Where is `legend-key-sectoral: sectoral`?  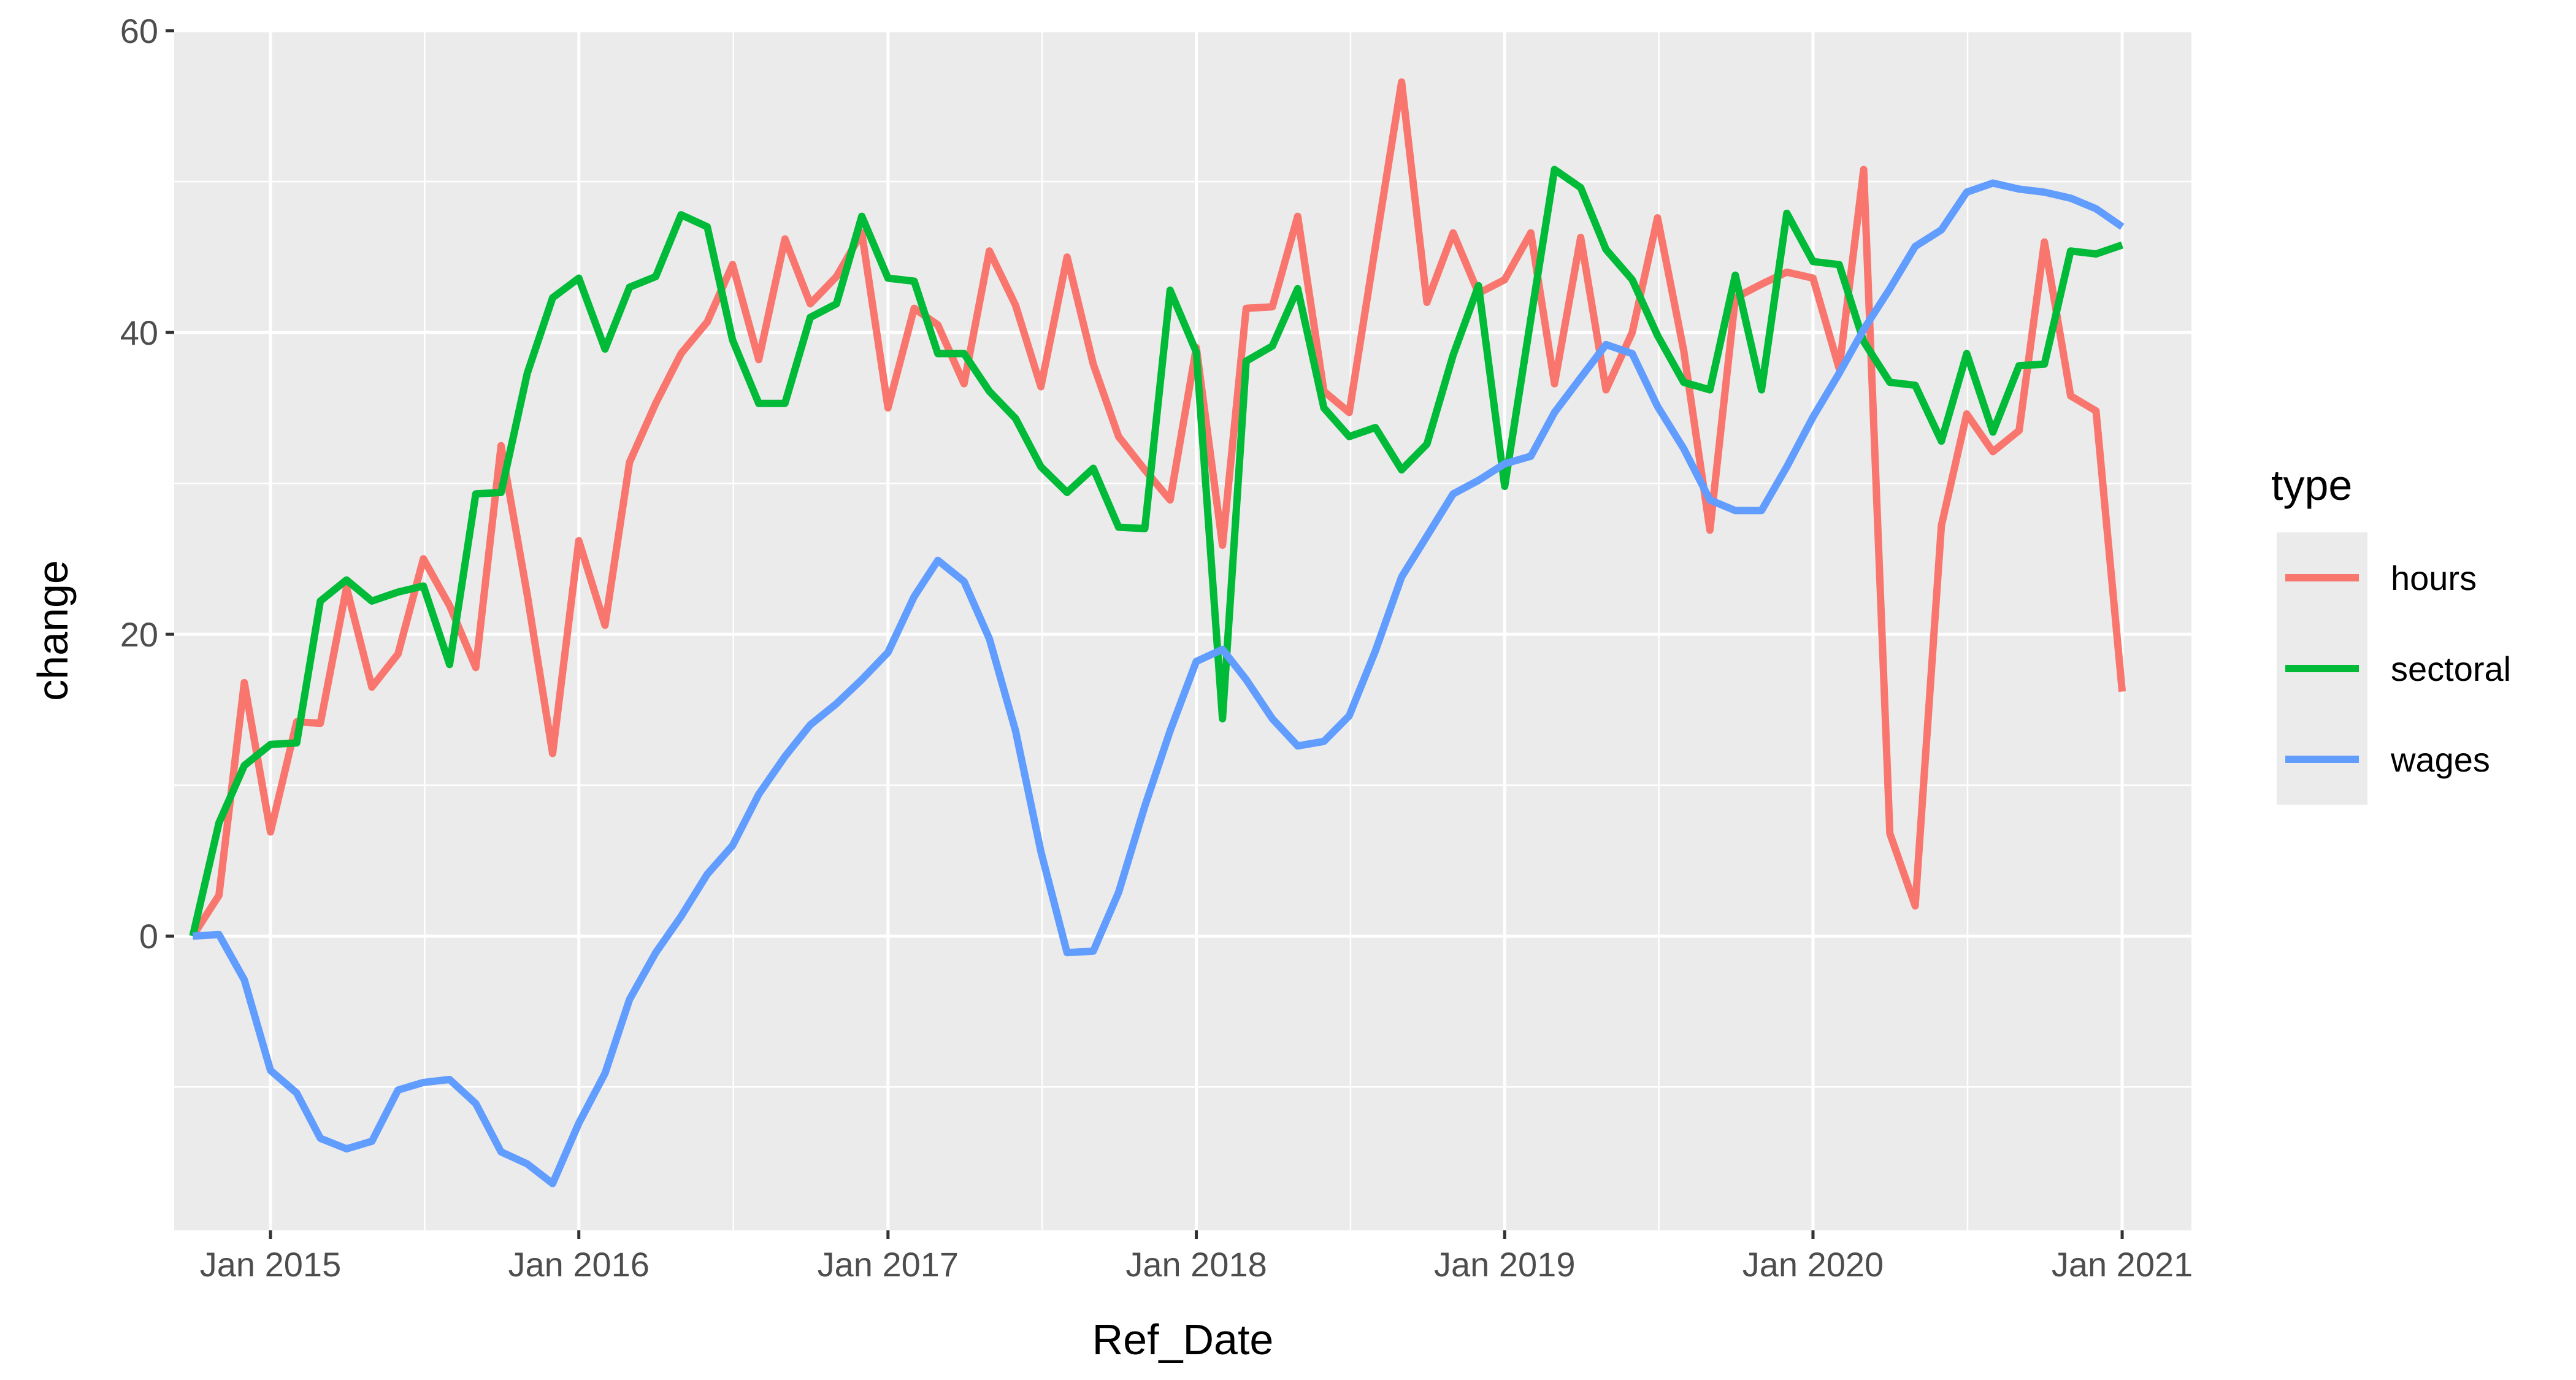 legend-key-sectoral: sectoral is located at coordinates (2394, 668).